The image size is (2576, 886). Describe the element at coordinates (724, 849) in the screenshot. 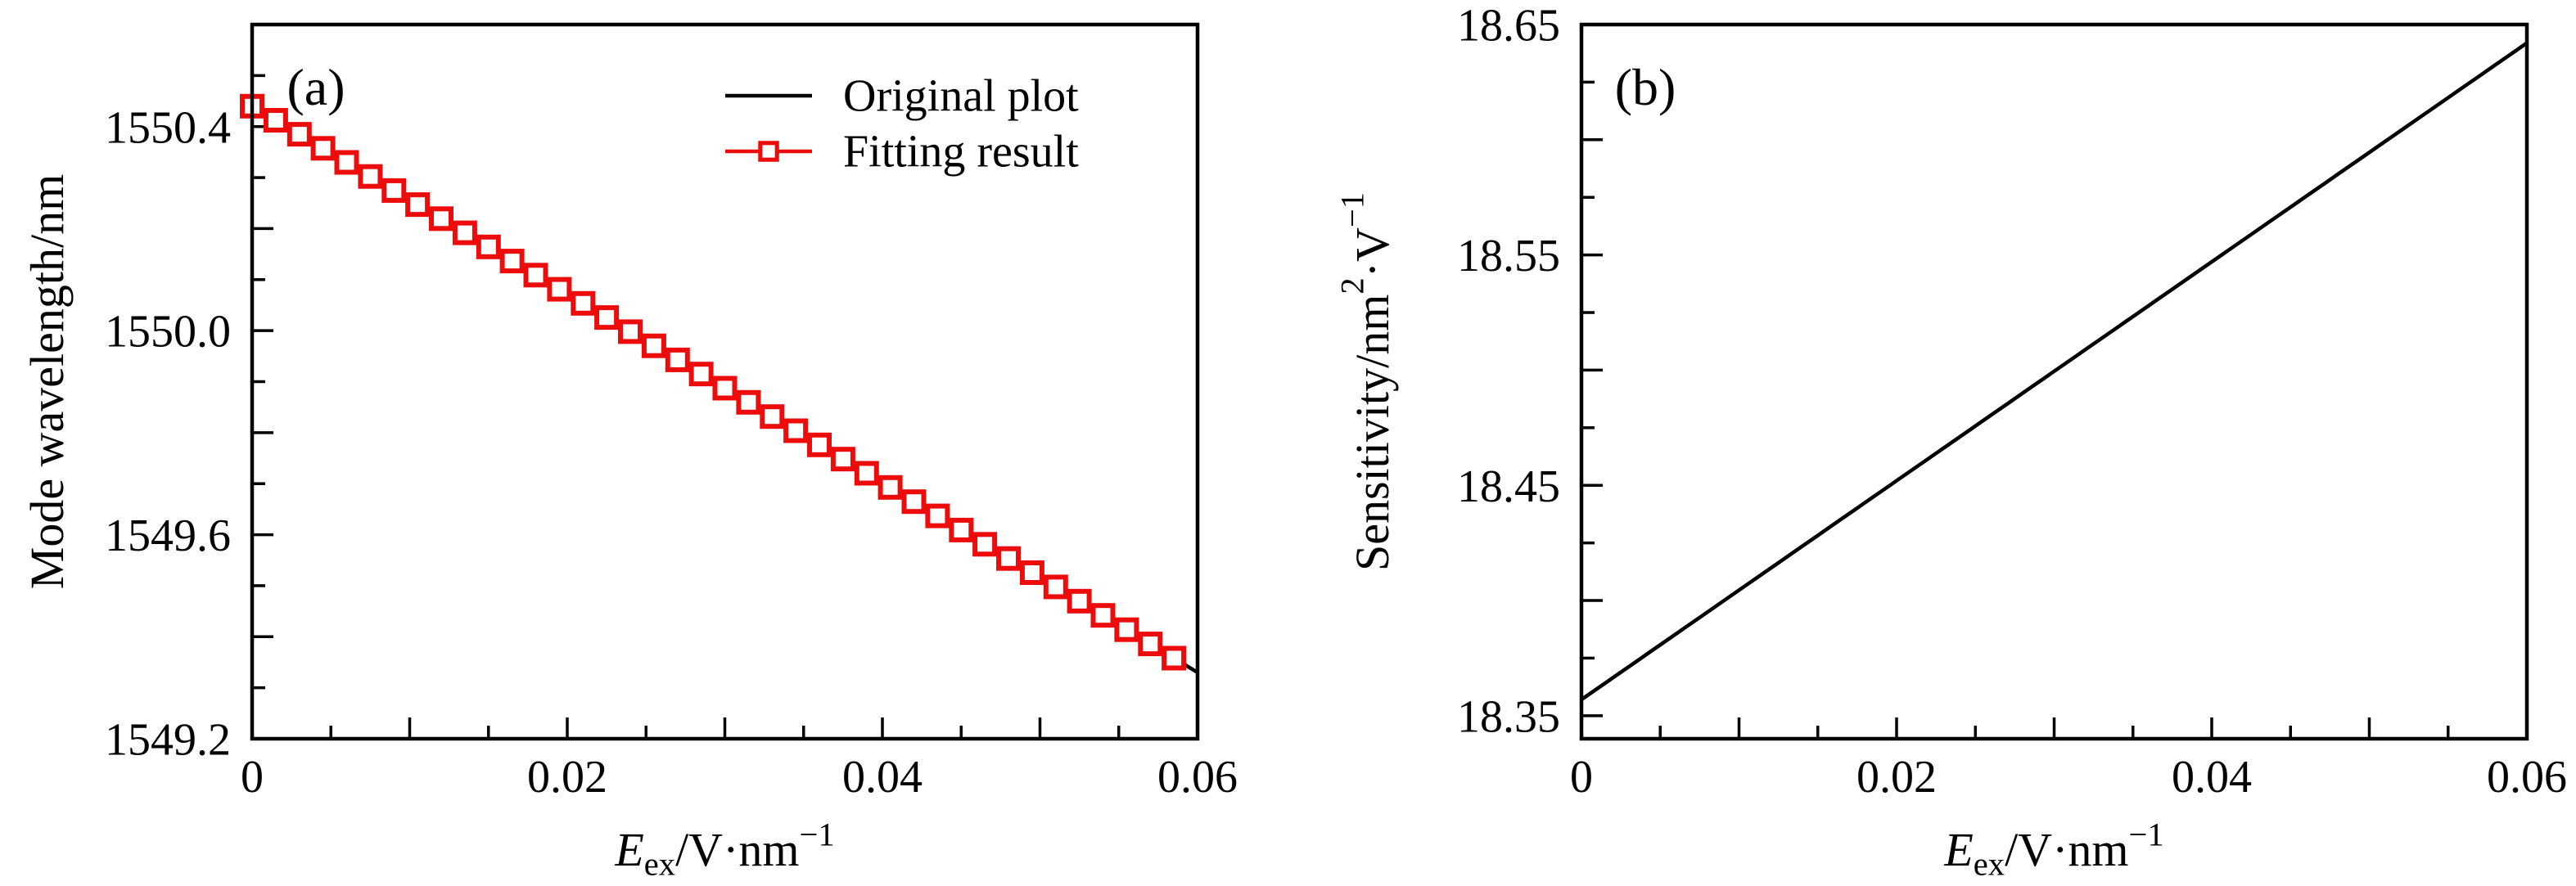

I see `x-axis-title-a: Eex/V·nm−1` at that location.